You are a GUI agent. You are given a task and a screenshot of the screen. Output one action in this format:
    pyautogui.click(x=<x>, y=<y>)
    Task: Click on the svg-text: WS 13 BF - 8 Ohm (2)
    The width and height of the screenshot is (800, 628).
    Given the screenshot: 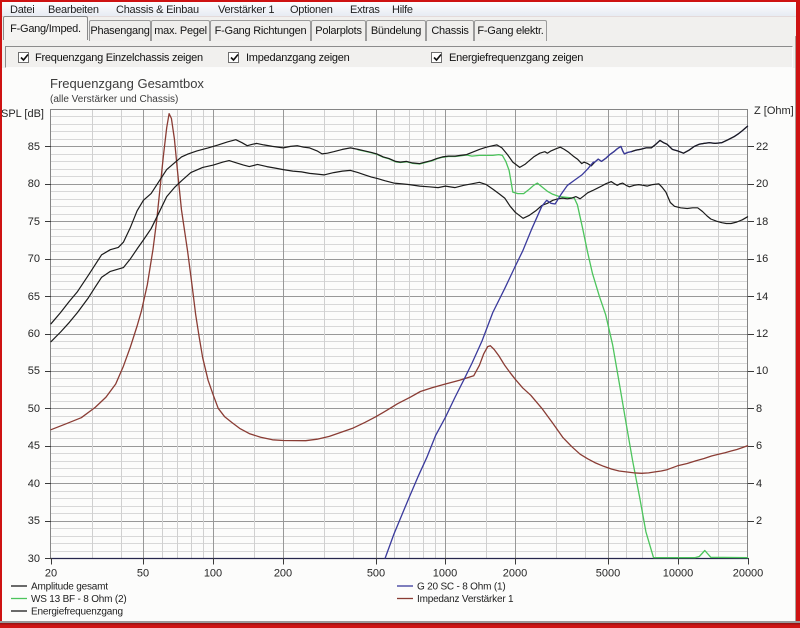 What is the action you would take?
    pyautogui.click(x=78, y=599)
    